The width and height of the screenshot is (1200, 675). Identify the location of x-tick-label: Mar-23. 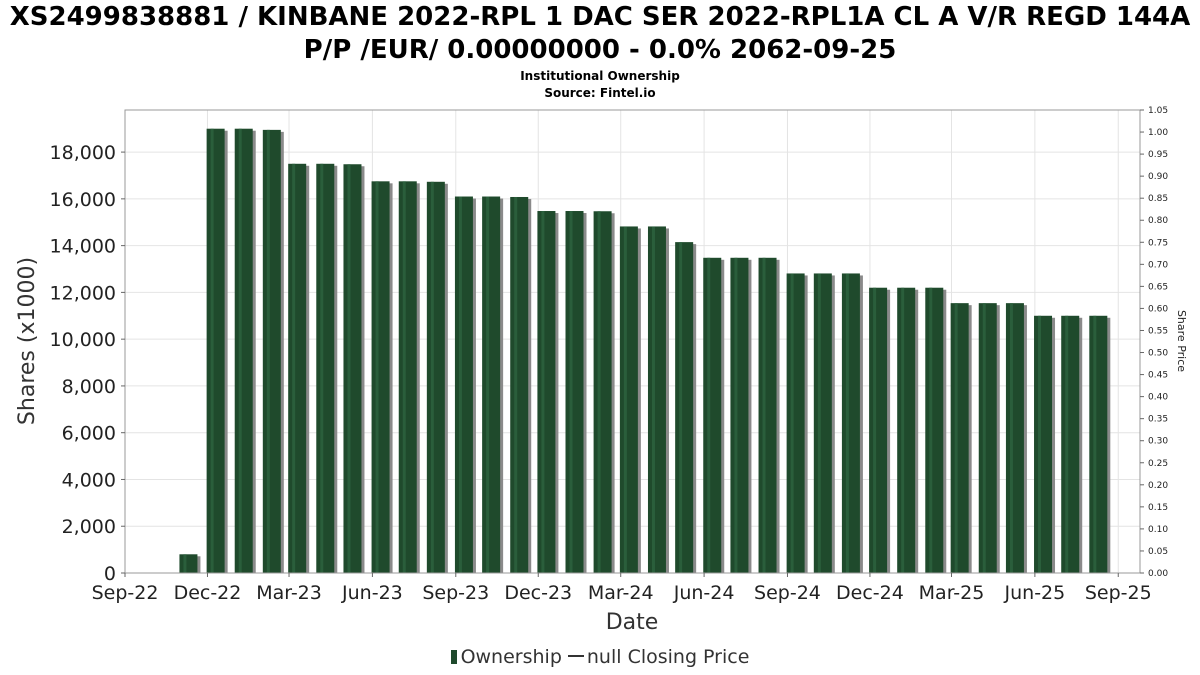
(289, 593).